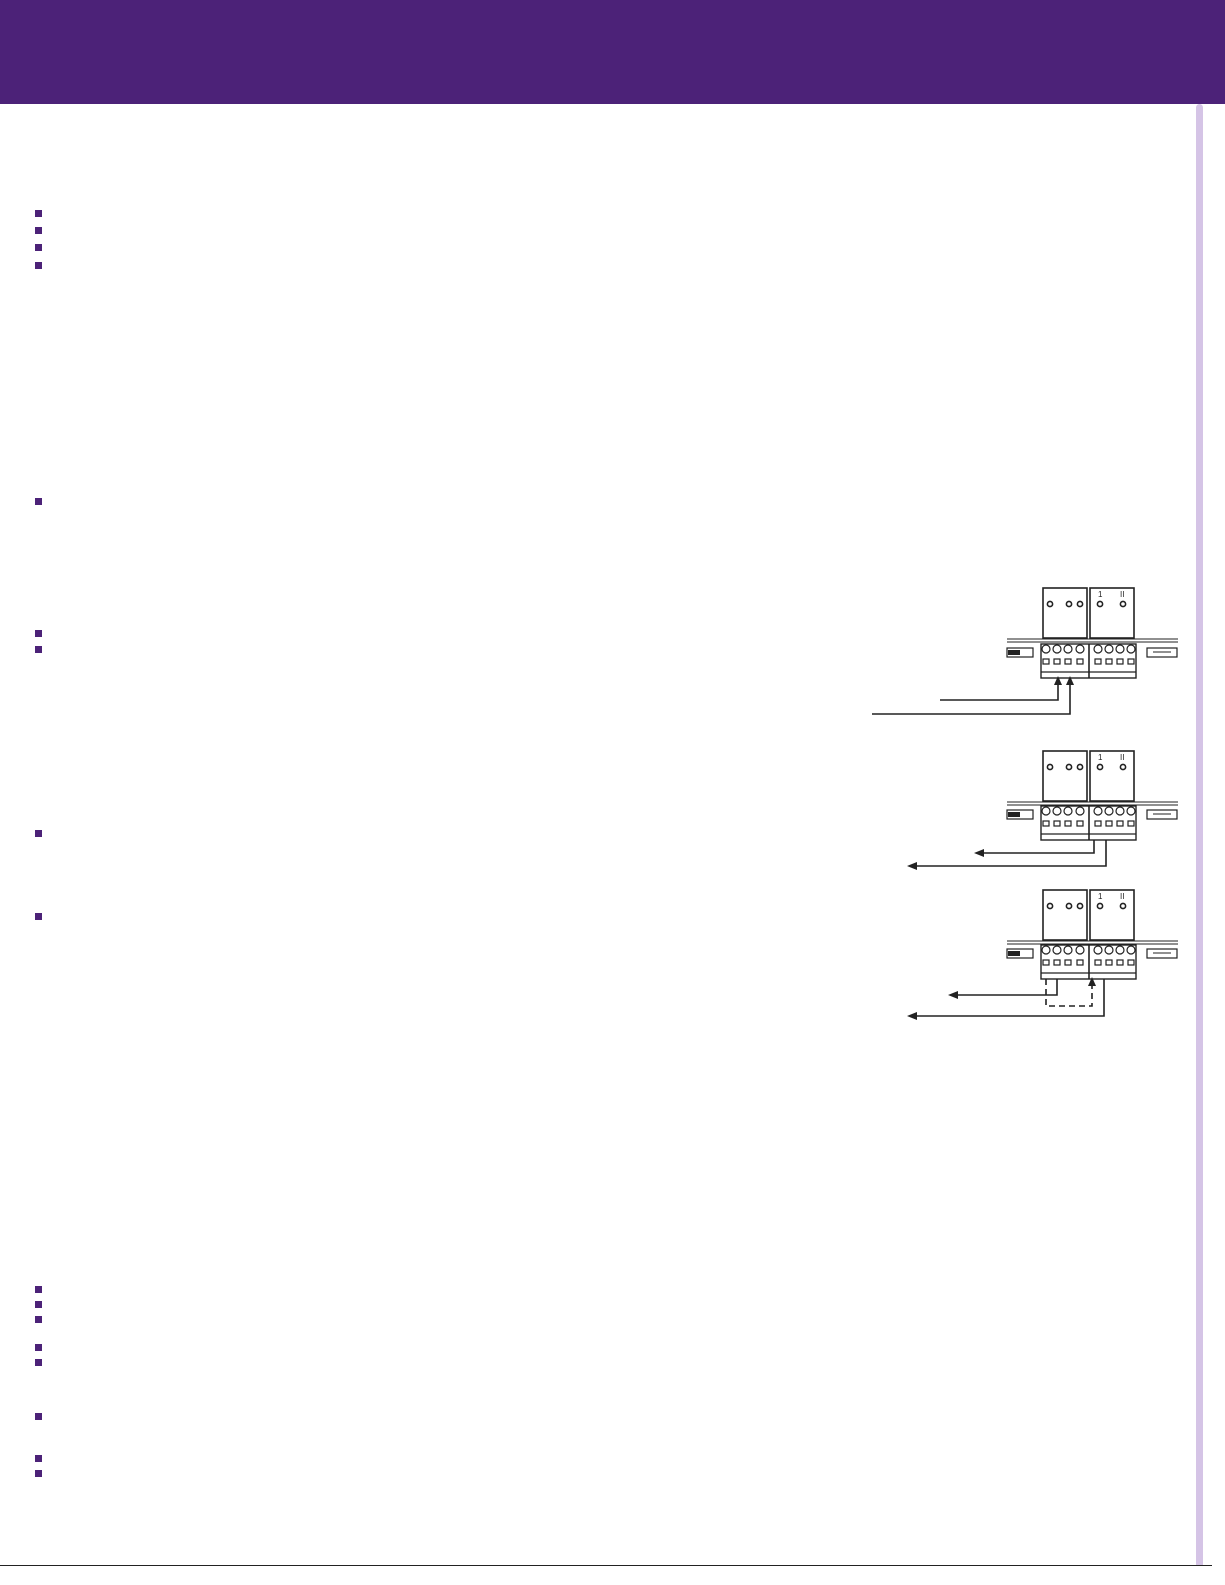  I want to click on wiring-diagram-jumper: 1 II, so click(1025, 955).